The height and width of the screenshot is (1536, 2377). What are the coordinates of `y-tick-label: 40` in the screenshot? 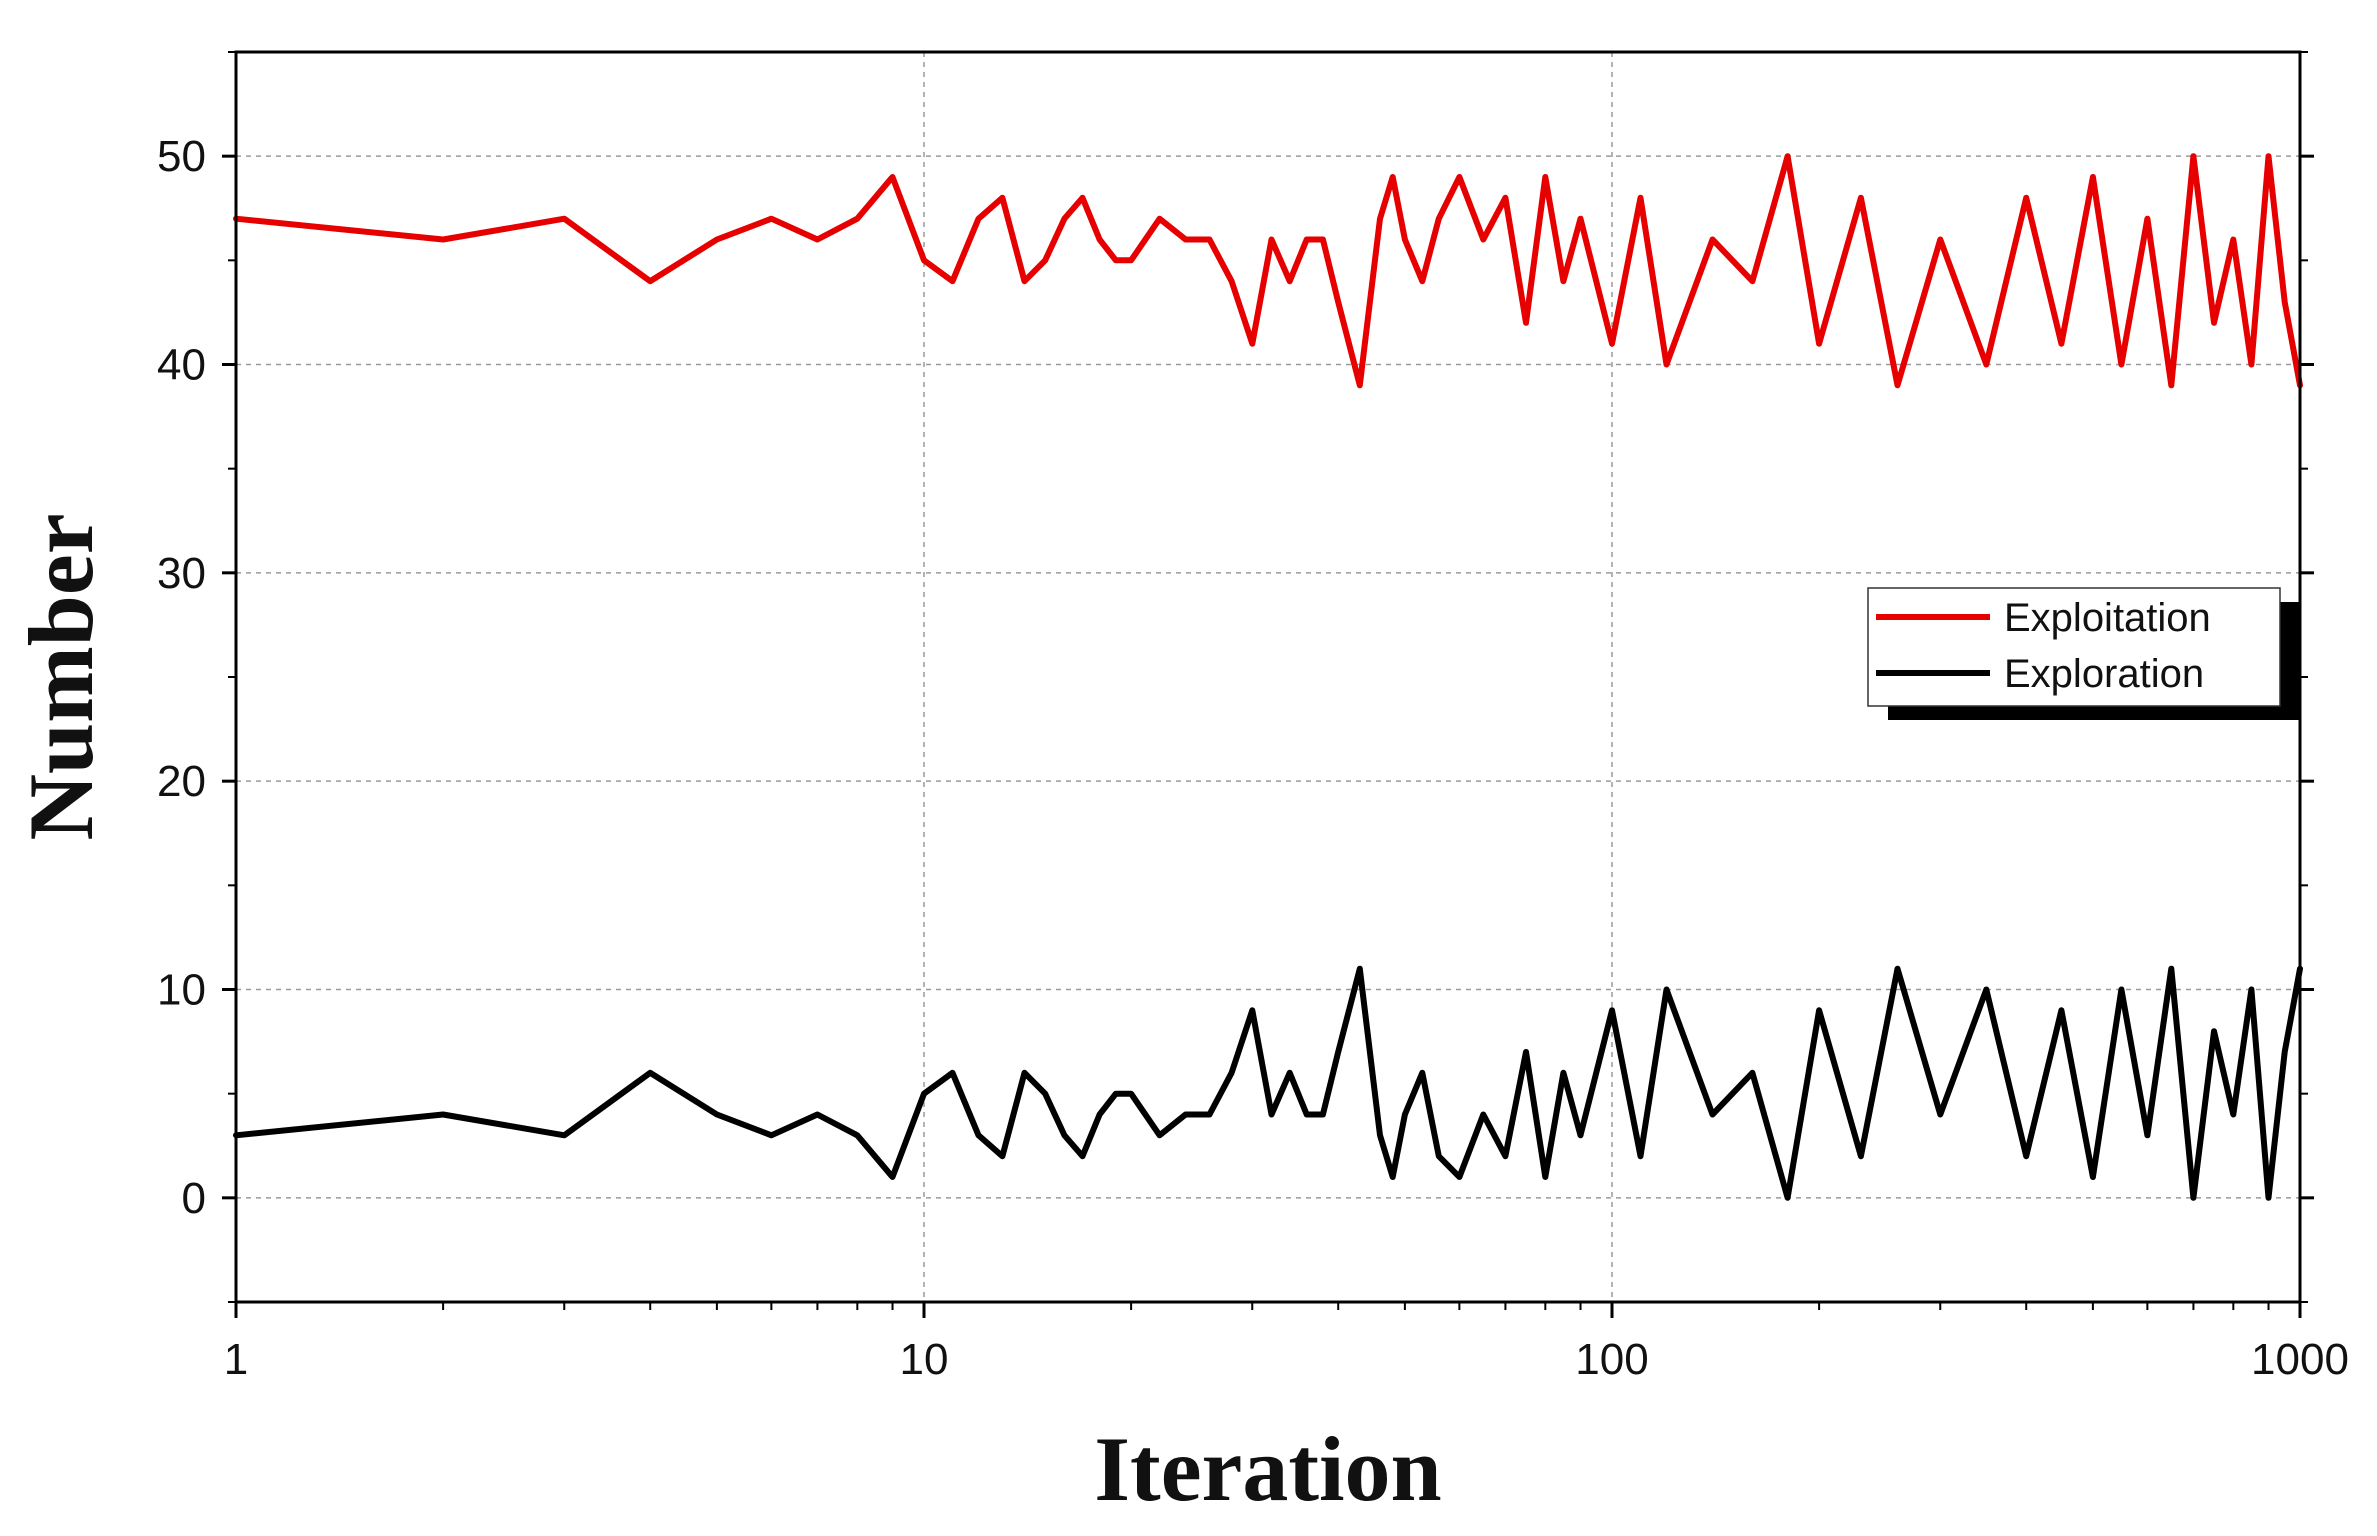 It's located at (181, 365).